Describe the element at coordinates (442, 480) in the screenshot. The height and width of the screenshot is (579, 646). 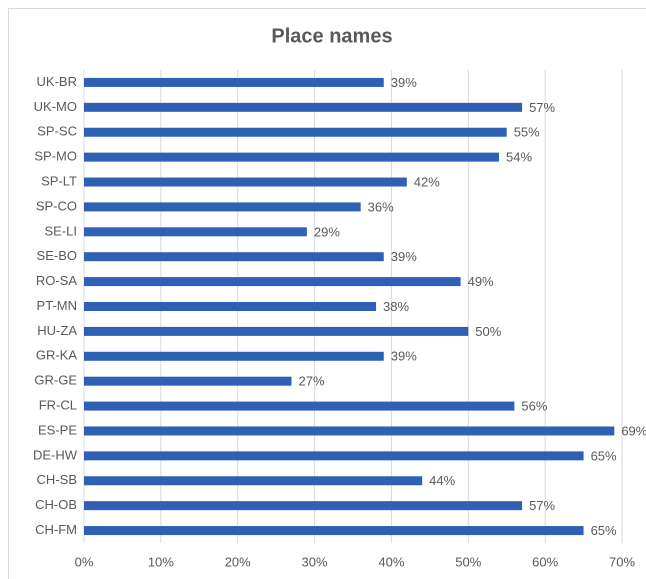
I see `data-label: 44%` at that location.